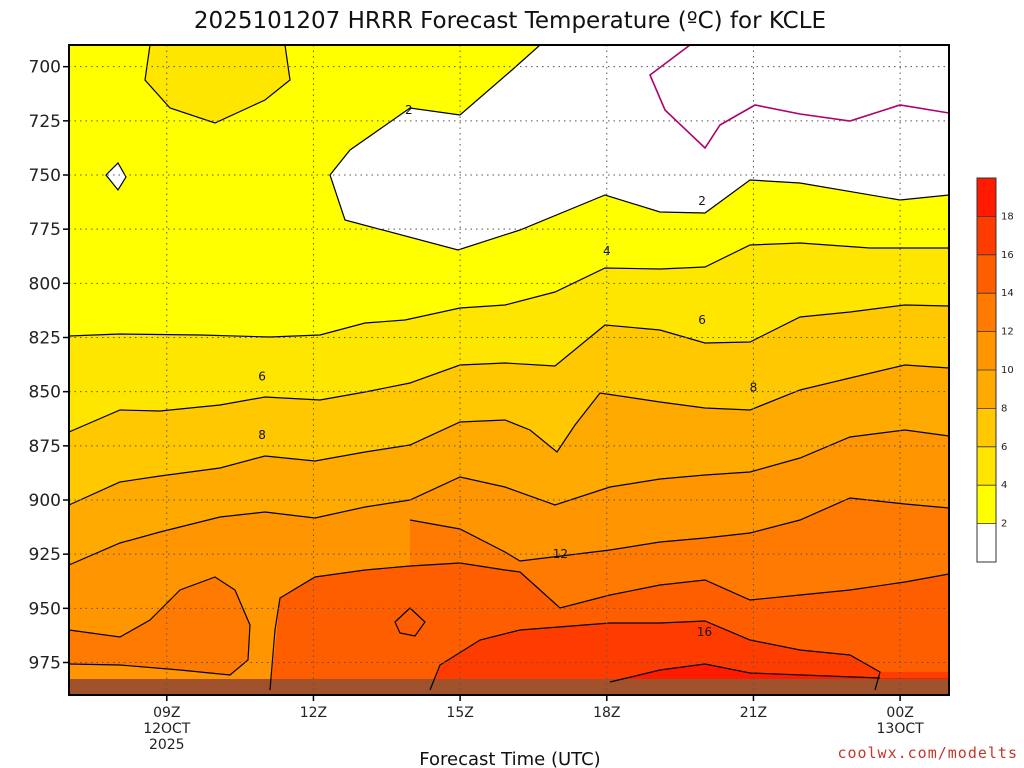 The width and height of the screenshot is (1024, 768). I want to click on x-tick-label: 18Z, so click(606, 713).